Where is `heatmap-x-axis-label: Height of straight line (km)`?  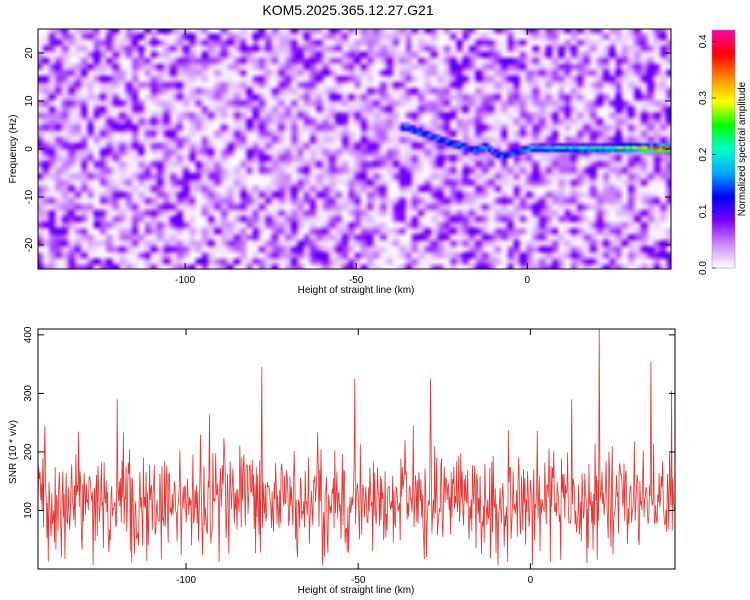
heatmap-x-axis-label: Height of straight line (km) is located at coordinates (356, 290).